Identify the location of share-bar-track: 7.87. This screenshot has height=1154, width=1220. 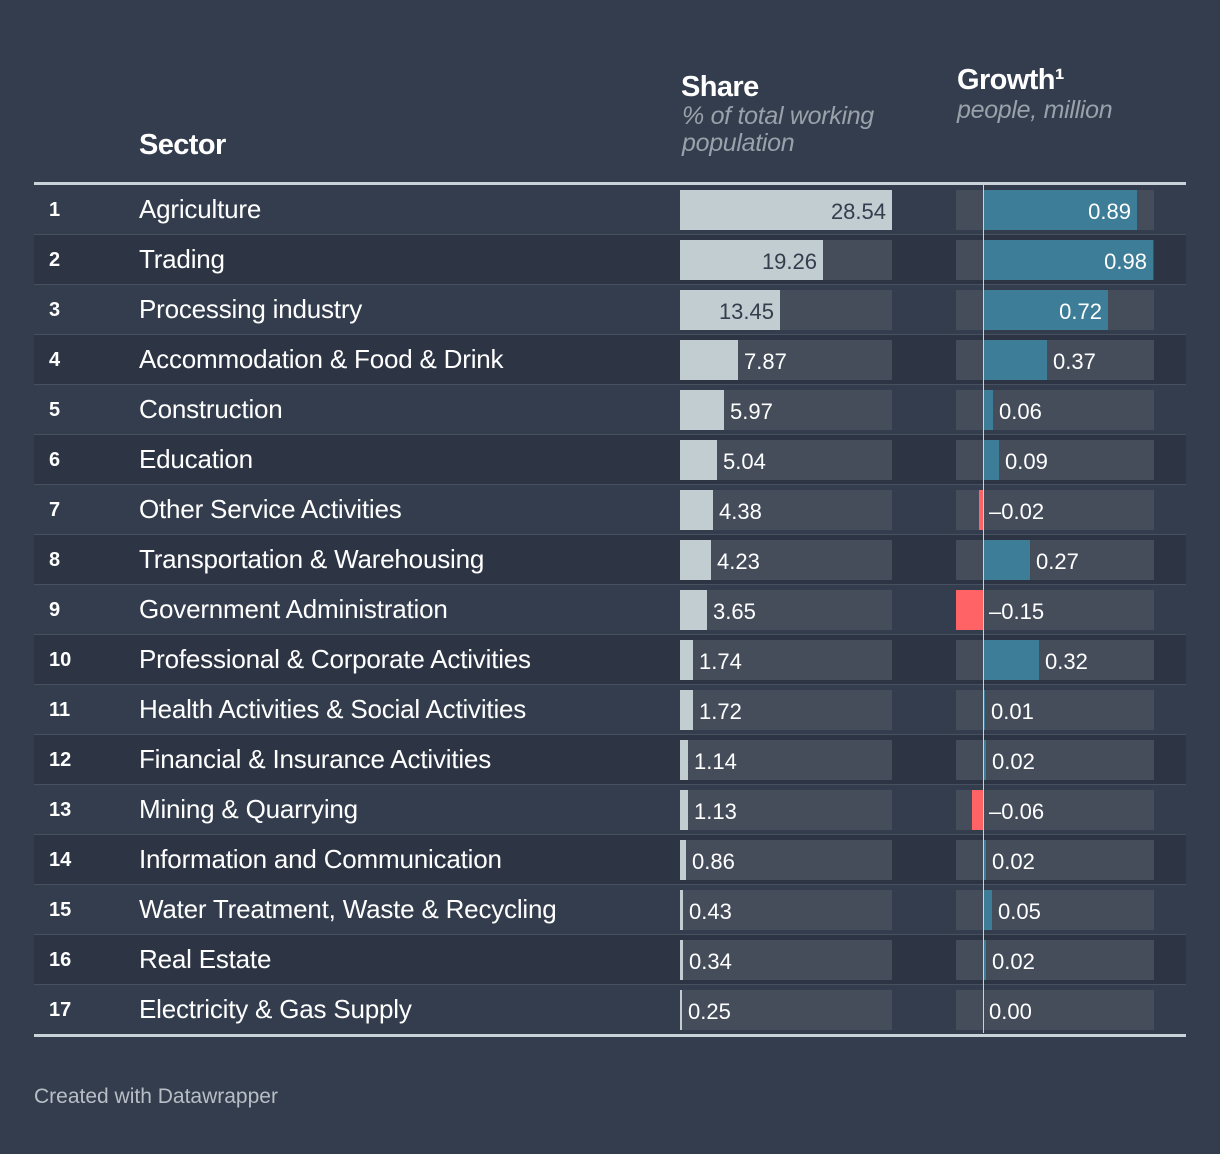
(786, 360).